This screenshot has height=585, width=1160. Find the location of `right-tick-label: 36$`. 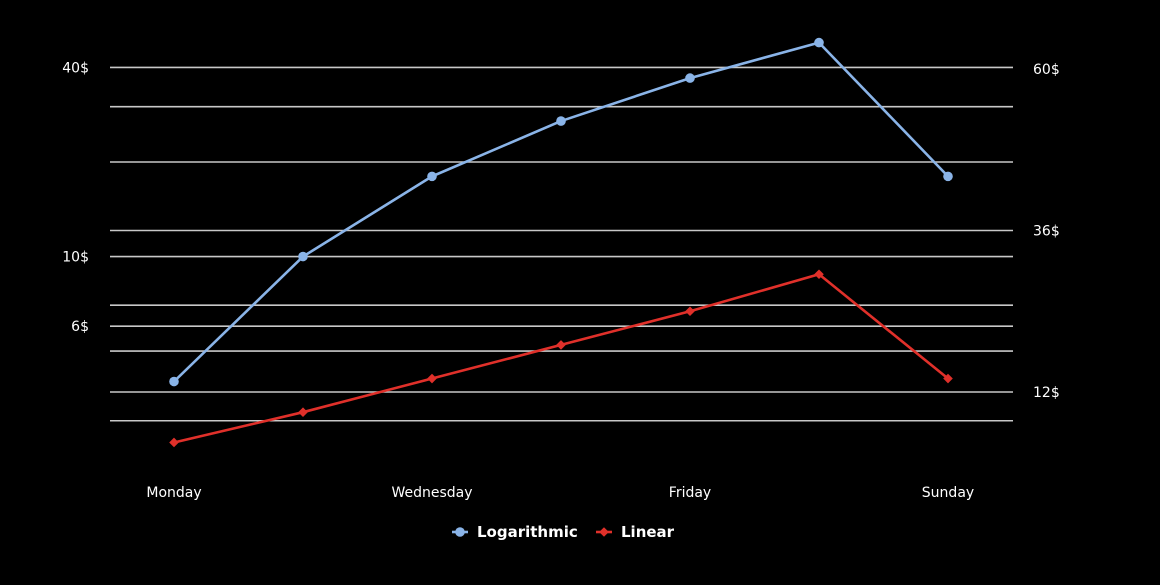

right-tick-label: 36$ is located at coordinates (1046, 232).